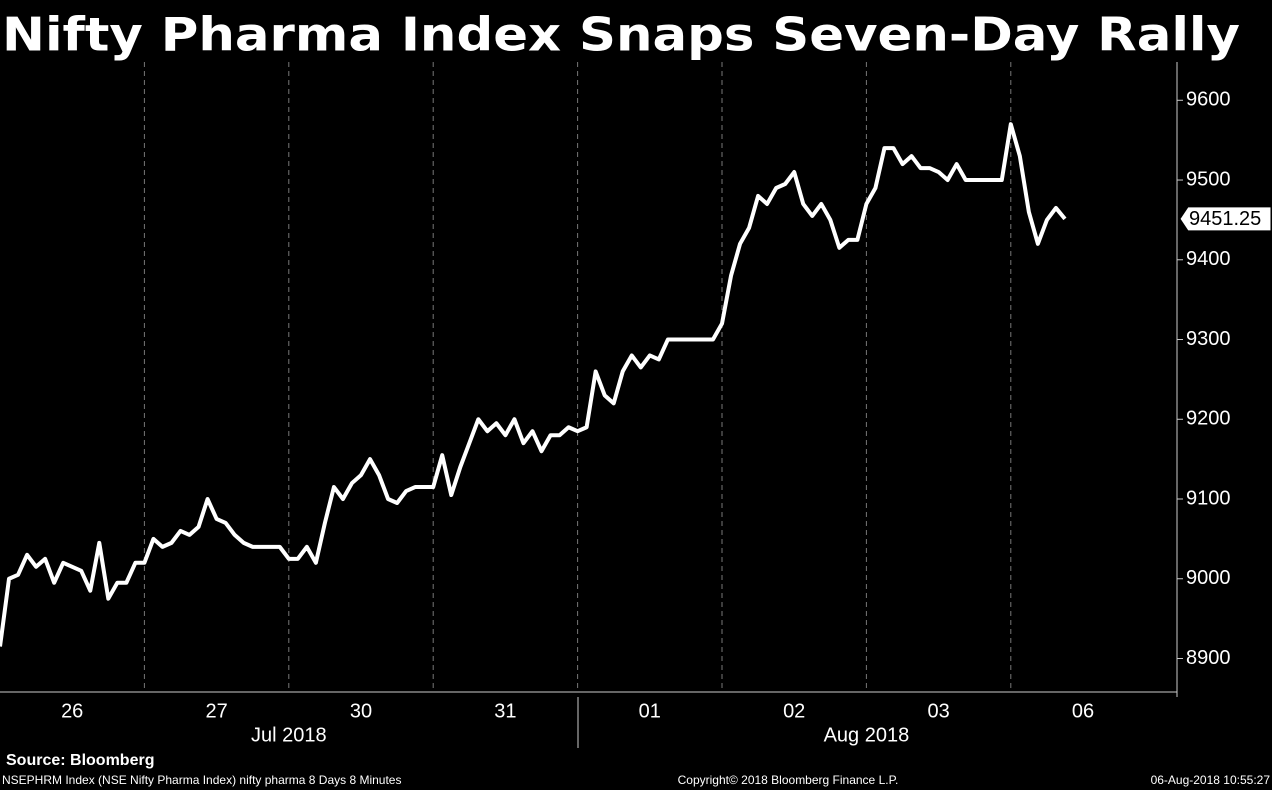 Image resolution: width=1272 pixels, height=790 pixels. I want to click on source: Source: Bloomberg, so click(80, 760).